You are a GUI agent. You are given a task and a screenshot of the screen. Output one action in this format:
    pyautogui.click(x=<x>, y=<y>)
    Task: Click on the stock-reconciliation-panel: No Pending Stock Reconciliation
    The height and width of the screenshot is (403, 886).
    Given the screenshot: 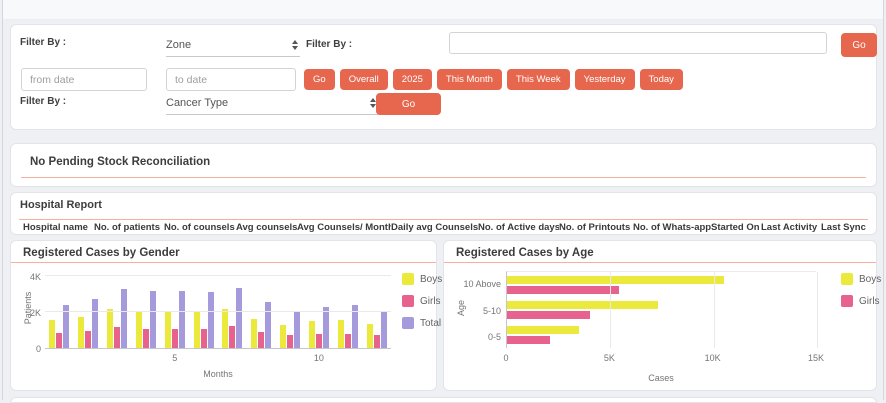 What is the action you would take?
    pyautogui.click(x=443, y=165)
    